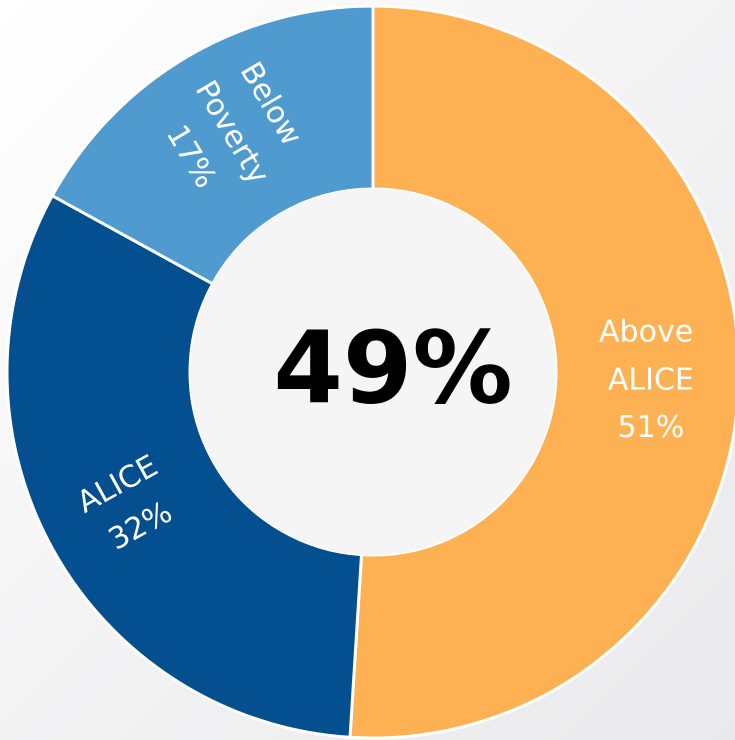 The image size is (735, 740). What do you see at coordinates (651, 427) in the screenshot?
I see `value-label: 51%` at bounding box center [651, 427].